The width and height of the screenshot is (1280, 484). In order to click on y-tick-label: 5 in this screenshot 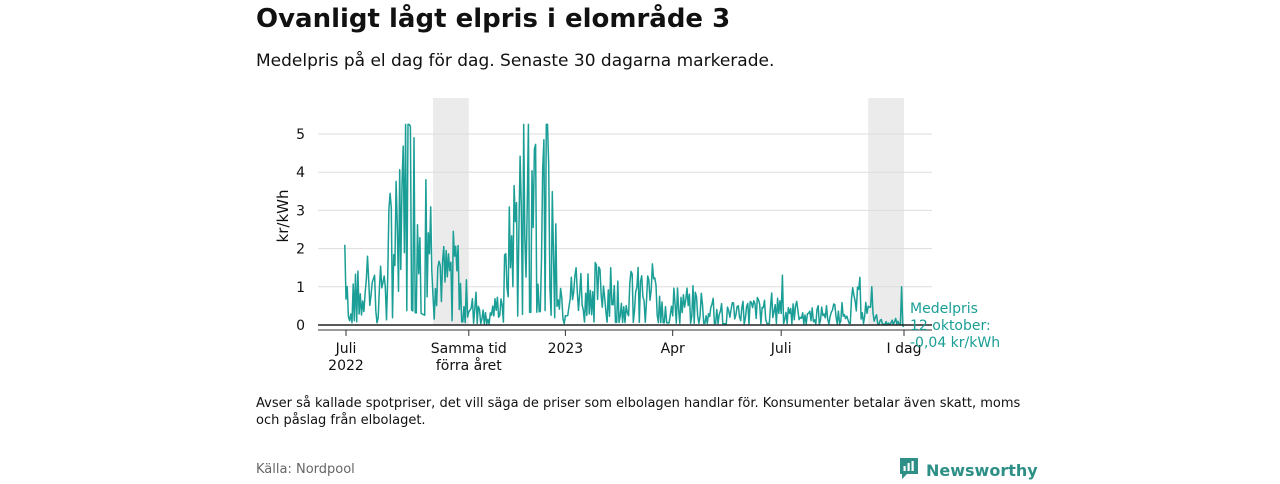, I will do `click(300, 135)`.